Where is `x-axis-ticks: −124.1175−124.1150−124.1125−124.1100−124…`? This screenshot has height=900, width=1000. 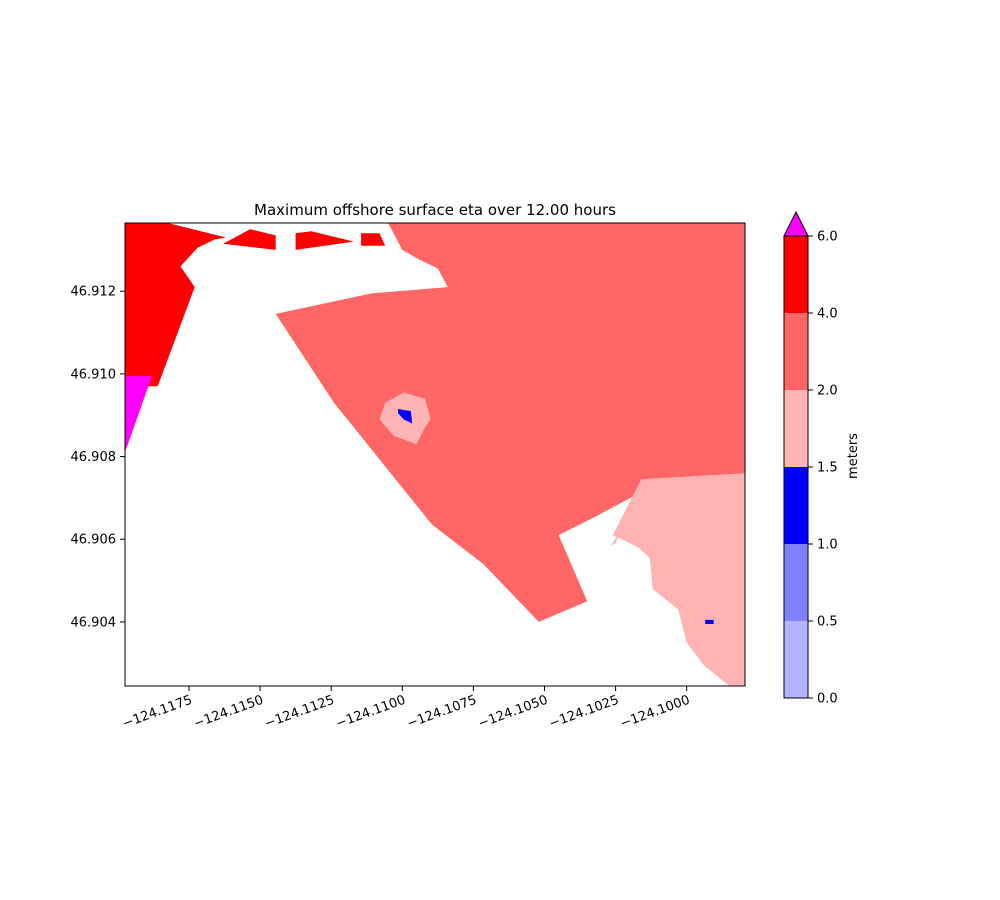
x-axis-ticks: −124.1175−124.1150−124.1125−124.1100−124… is located at coordinates (406, 709).